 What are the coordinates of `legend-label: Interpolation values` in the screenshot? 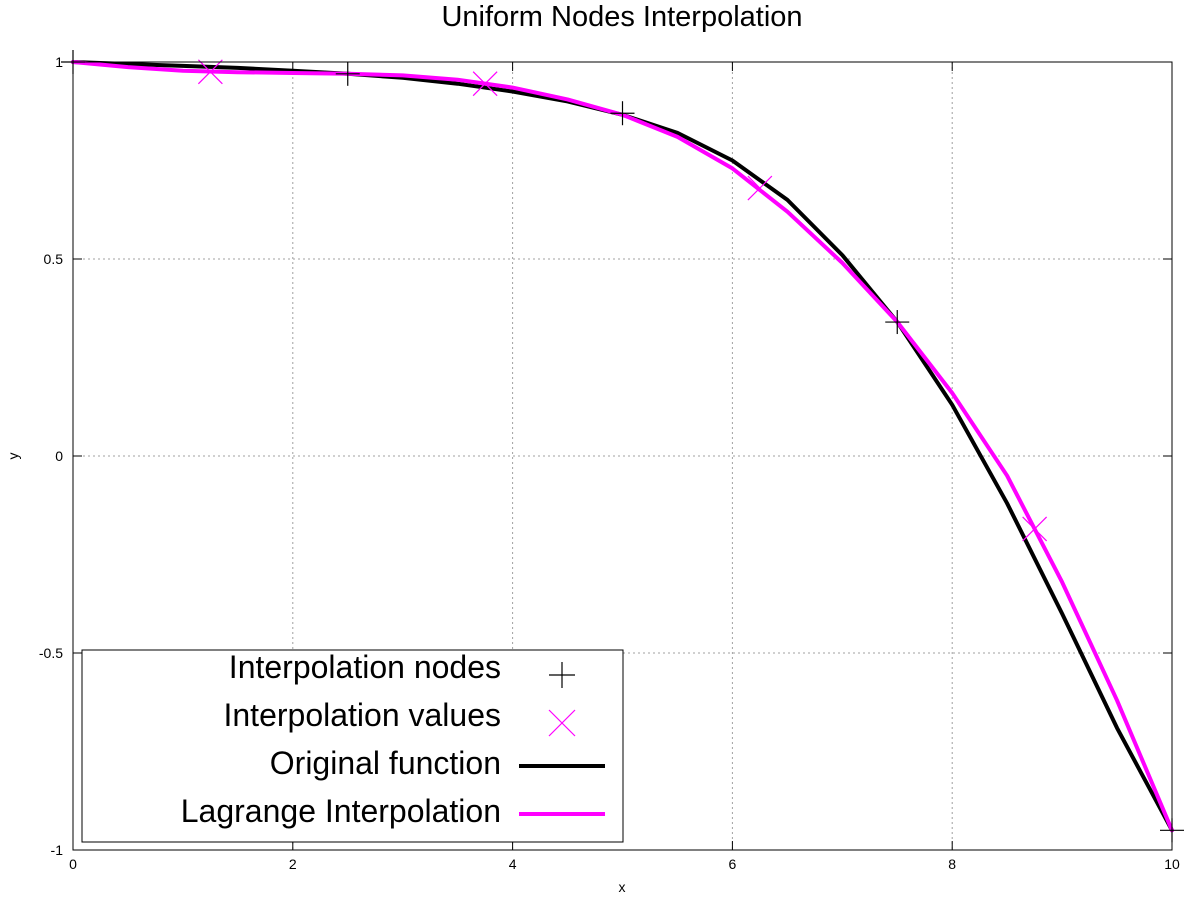 It's located at (362, 715).